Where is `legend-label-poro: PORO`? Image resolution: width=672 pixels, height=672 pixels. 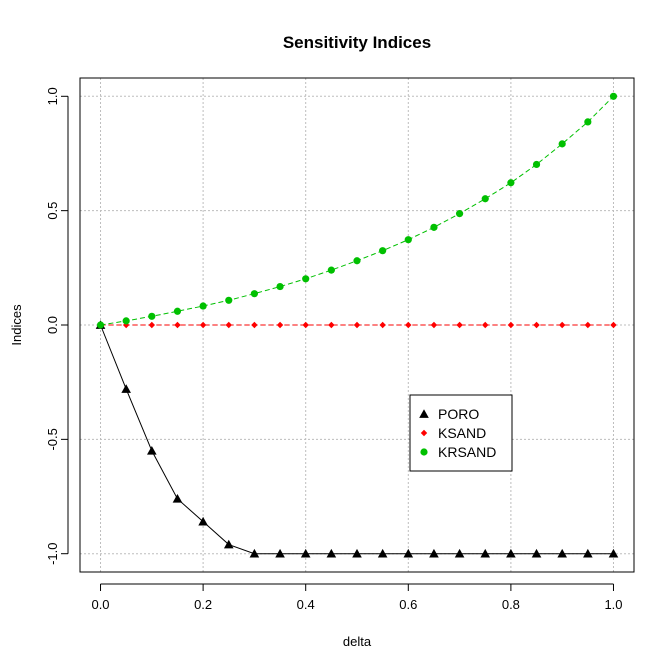 legend-label-poro: PORO is located at coordinates (458, 414).